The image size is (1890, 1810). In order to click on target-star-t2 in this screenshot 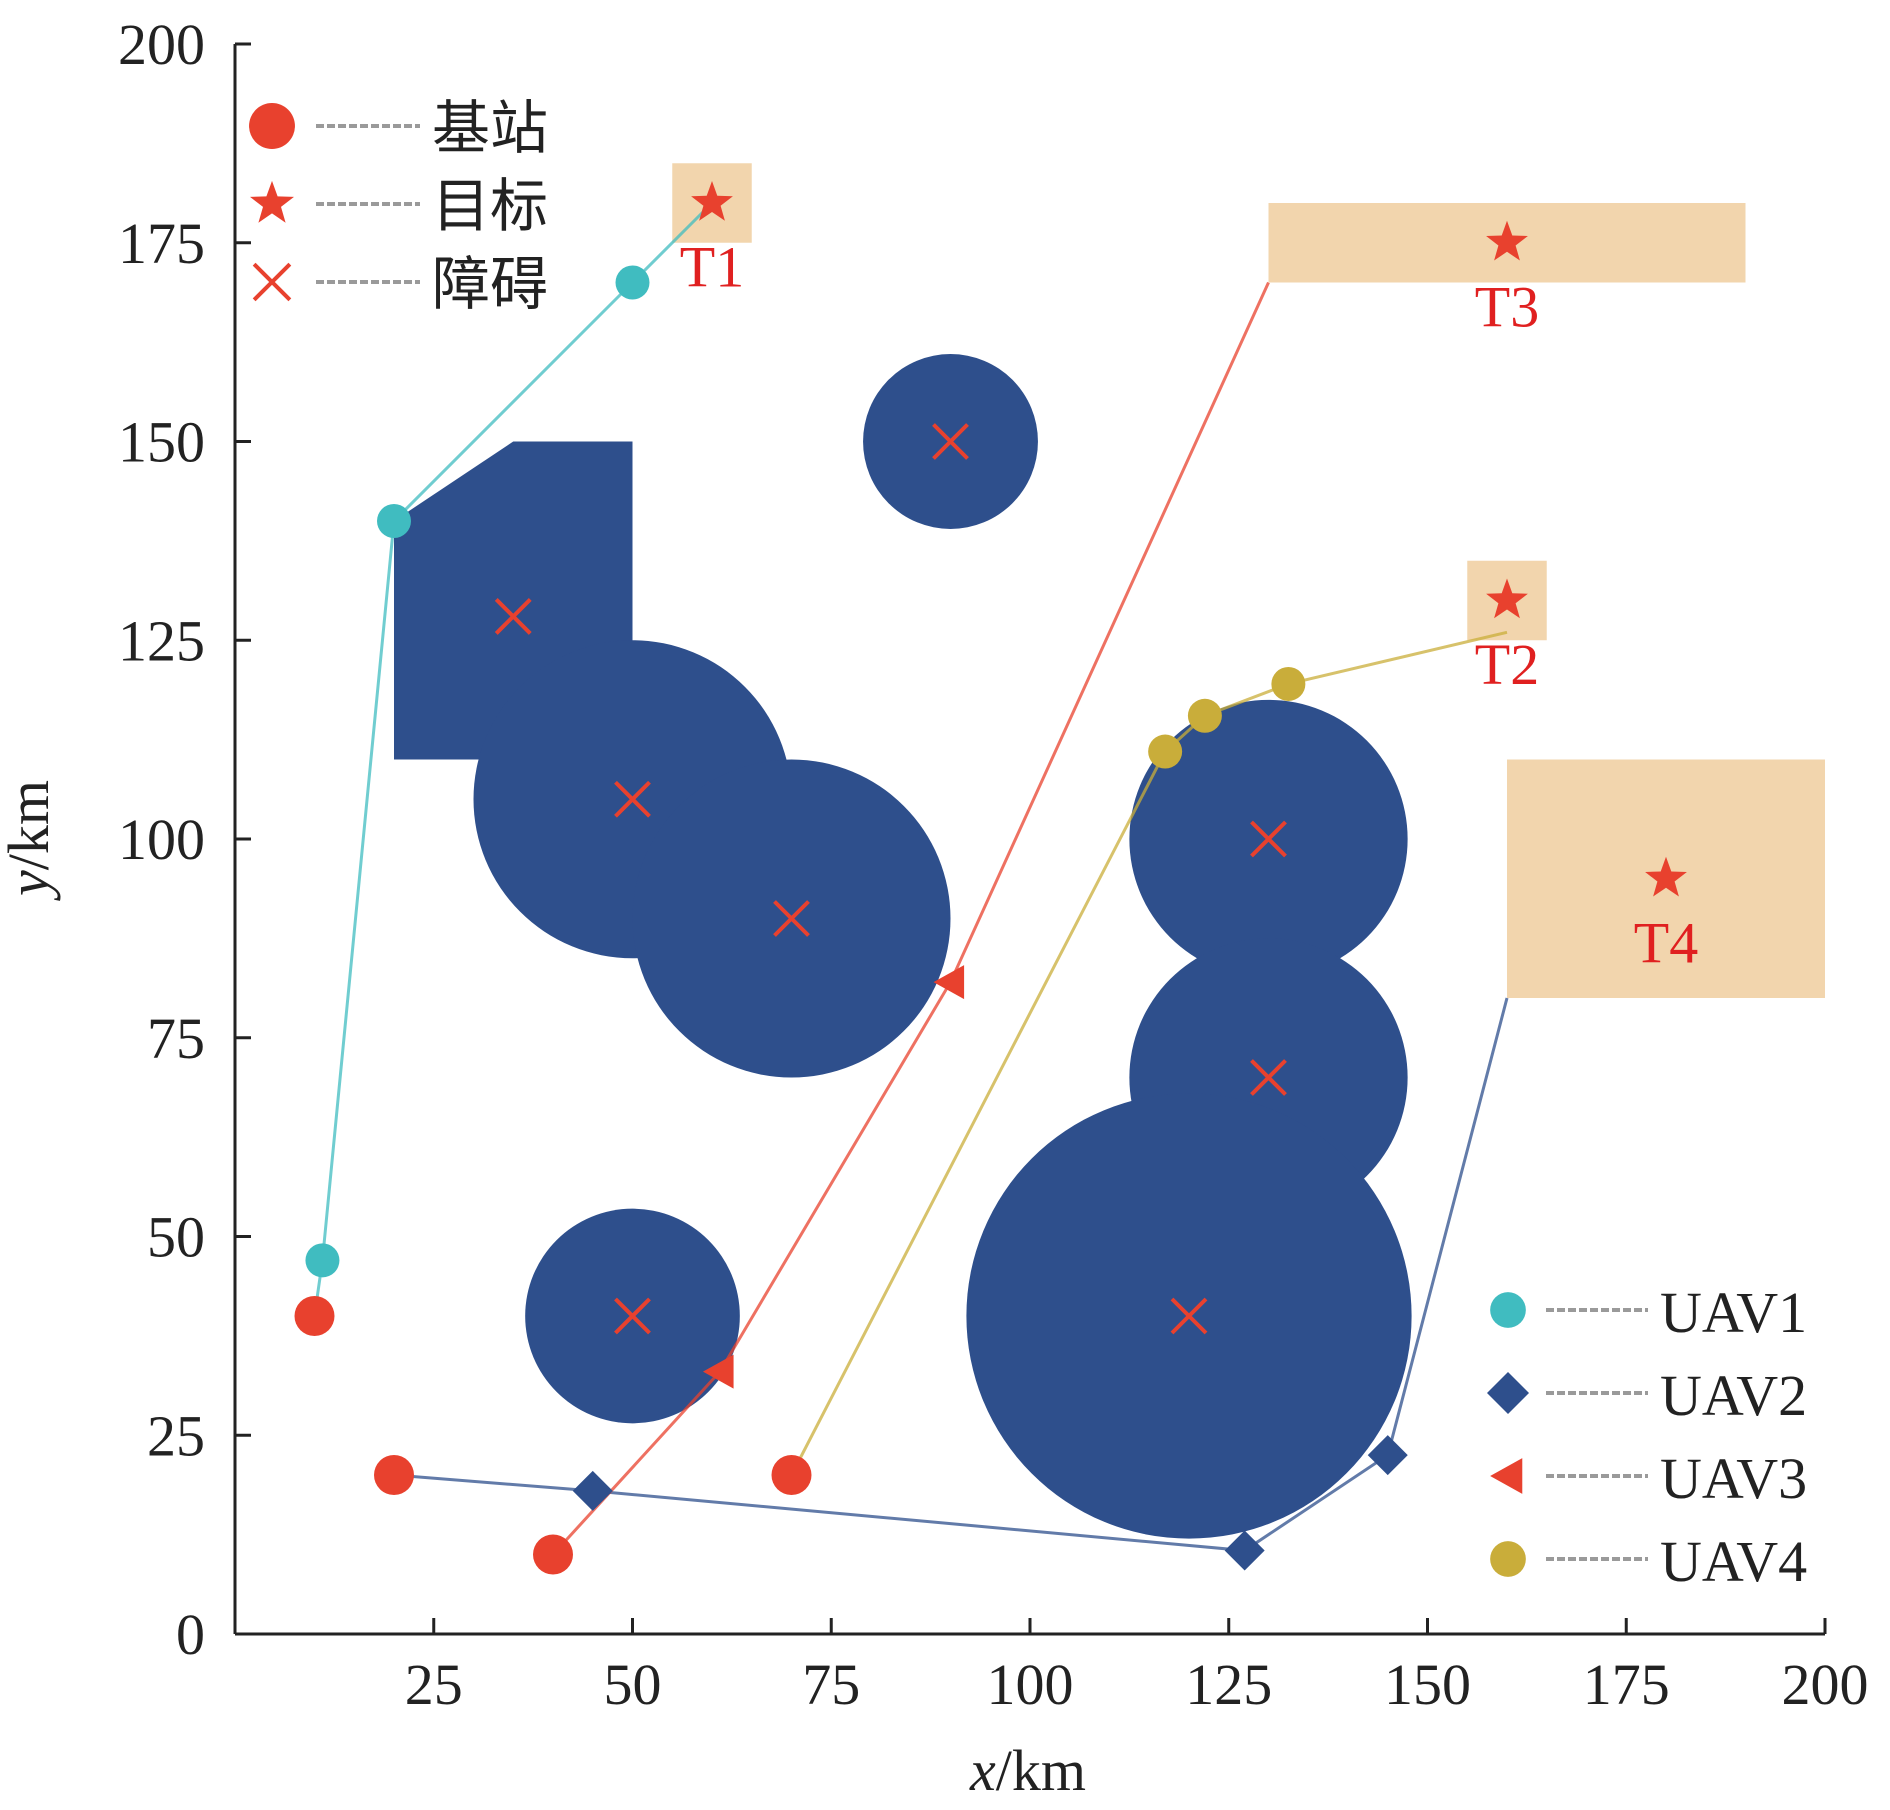, I will do `click(1507, 598)`.